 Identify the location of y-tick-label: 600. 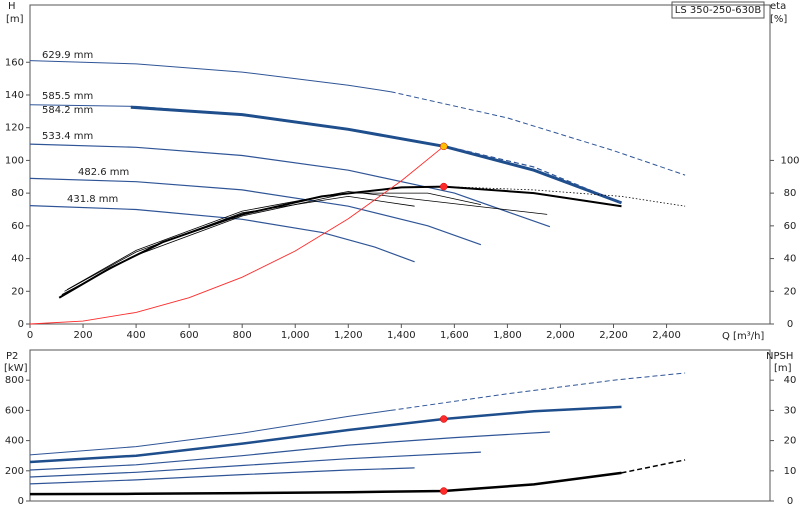
(14, 410).